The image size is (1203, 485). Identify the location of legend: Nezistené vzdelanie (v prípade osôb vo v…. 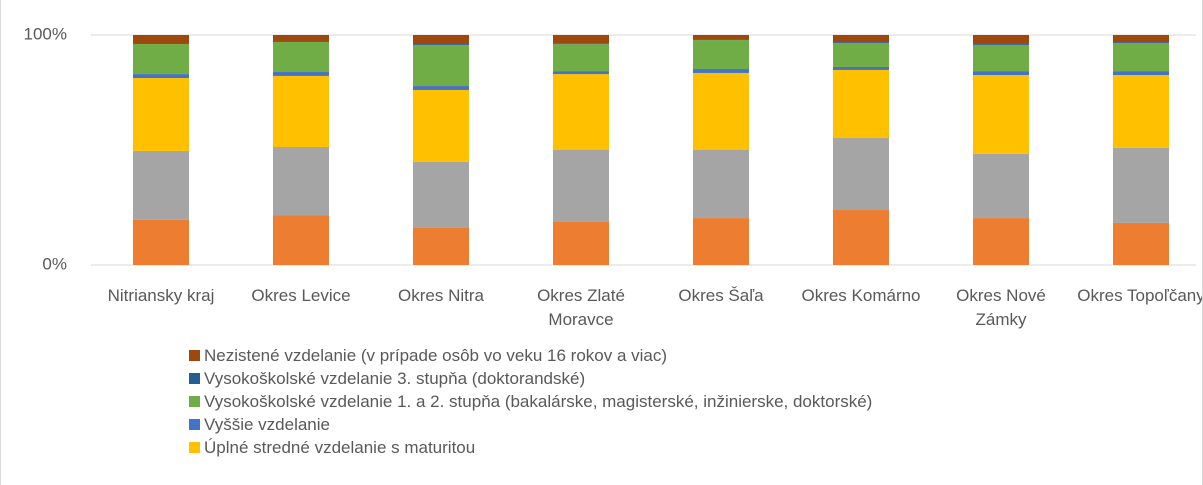
(530, 401).